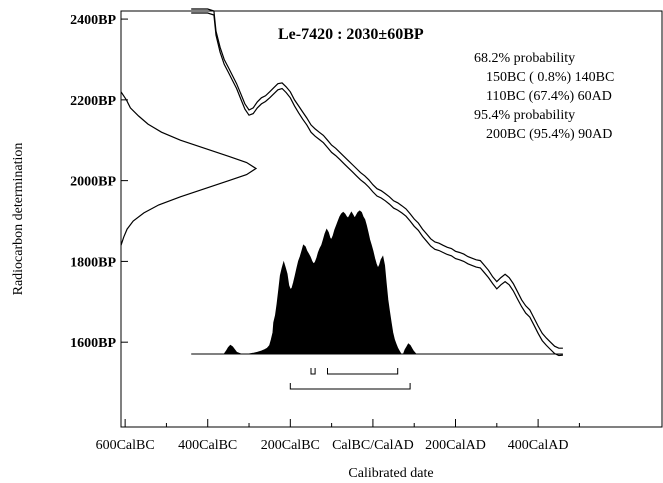 This screenshot has height=483, width=663. Describe the element at coordinates (373, 445) in the screenshot. I see `x-tick-label: CalBC/CalAD` at that location.